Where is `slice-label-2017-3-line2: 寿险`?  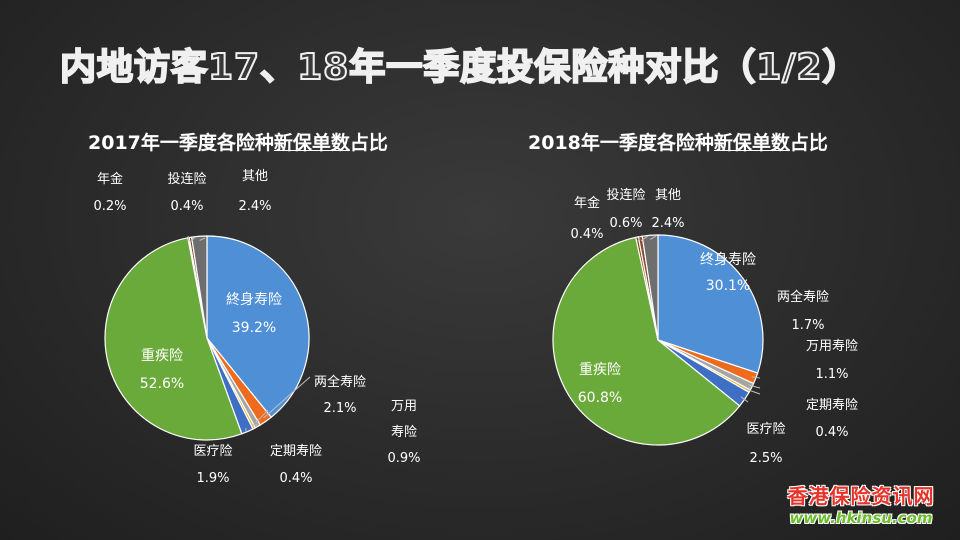
slice-label-2017-3-line2: 寿险 is located at coordinates (404, 432).